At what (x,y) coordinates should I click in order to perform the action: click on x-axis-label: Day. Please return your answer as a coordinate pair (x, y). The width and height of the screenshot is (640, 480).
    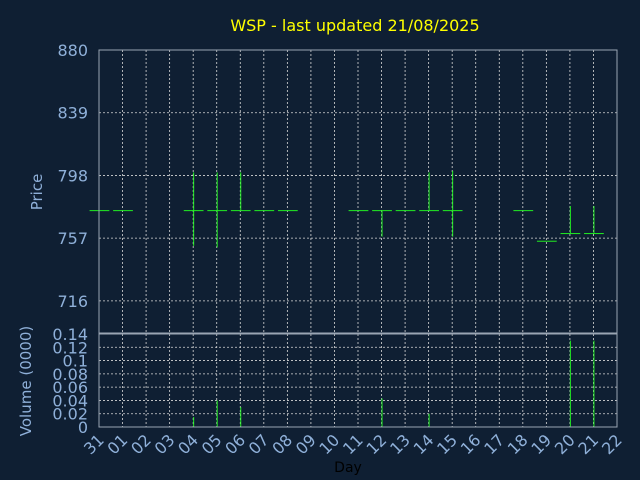
    Looking at the image, I should click on (348, 468).